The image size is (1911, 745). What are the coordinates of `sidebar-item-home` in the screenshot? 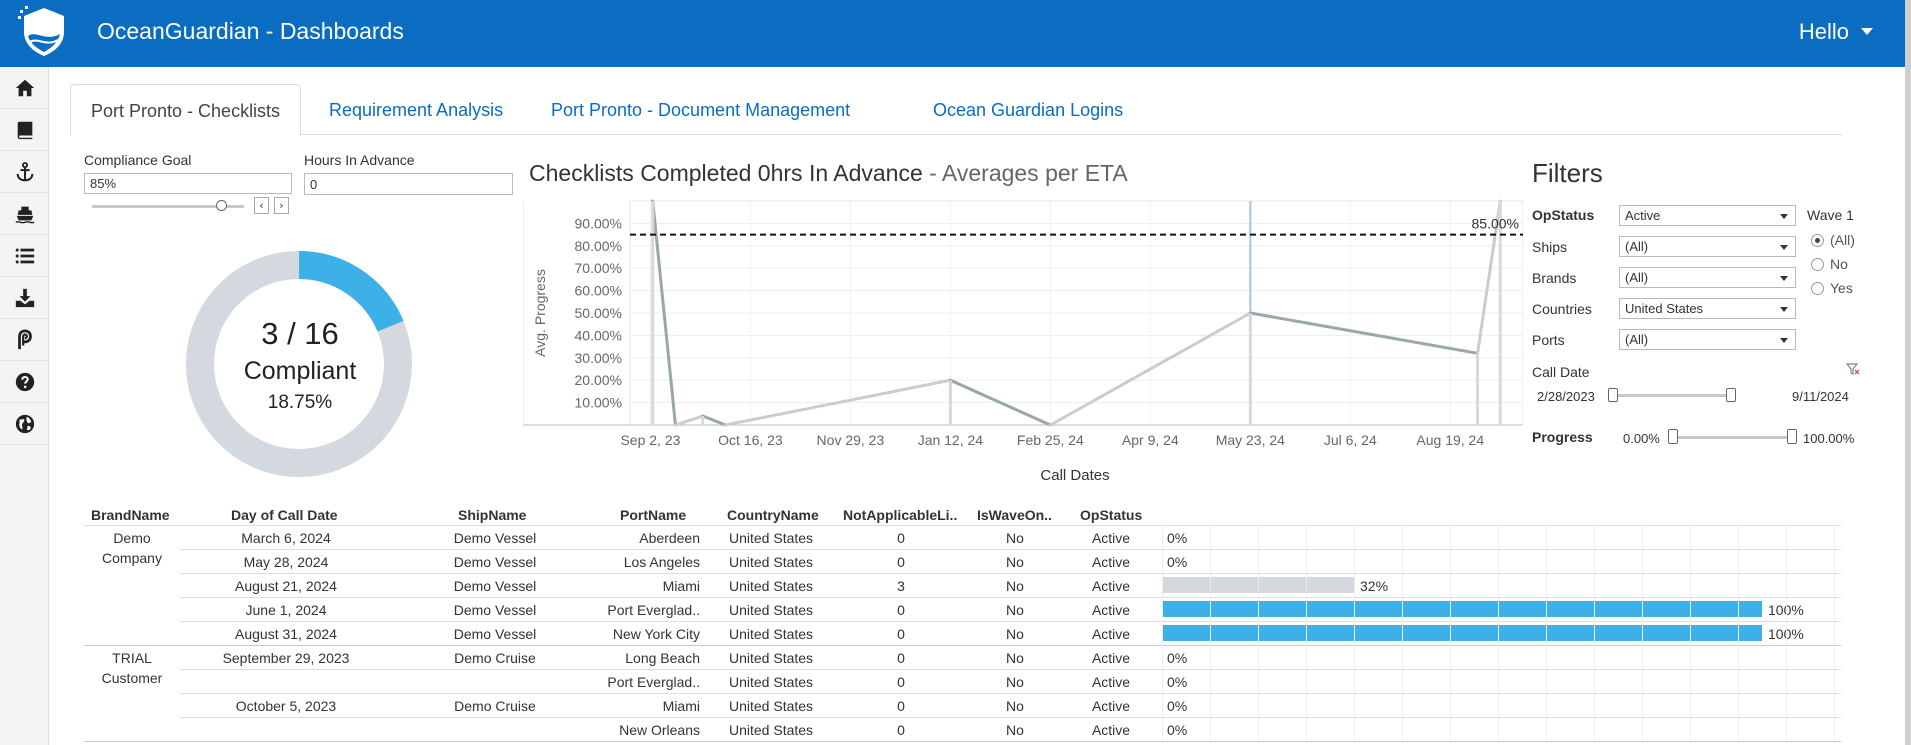 It's located at (24, 88).